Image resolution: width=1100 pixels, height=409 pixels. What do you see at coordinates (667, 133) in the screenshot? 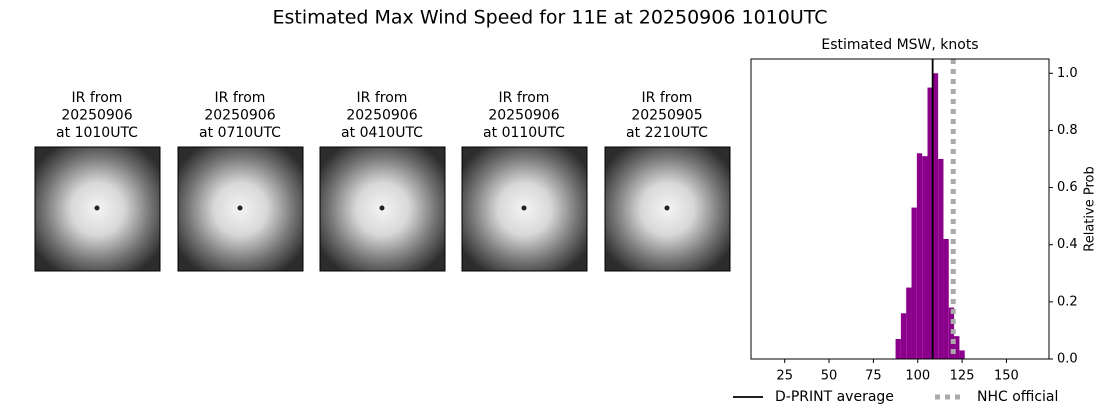
I see `image-title: at 2210UTC` at bounding box center [667, 133].